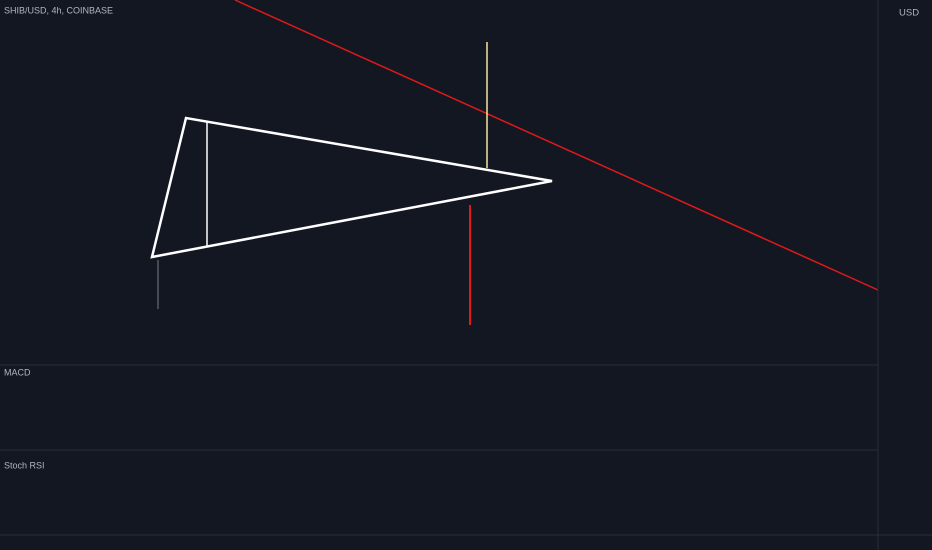 The image size is (932, 550). I want to click on symbol: SHIB/USD, 4h, COINBASE, so click(58, 10).